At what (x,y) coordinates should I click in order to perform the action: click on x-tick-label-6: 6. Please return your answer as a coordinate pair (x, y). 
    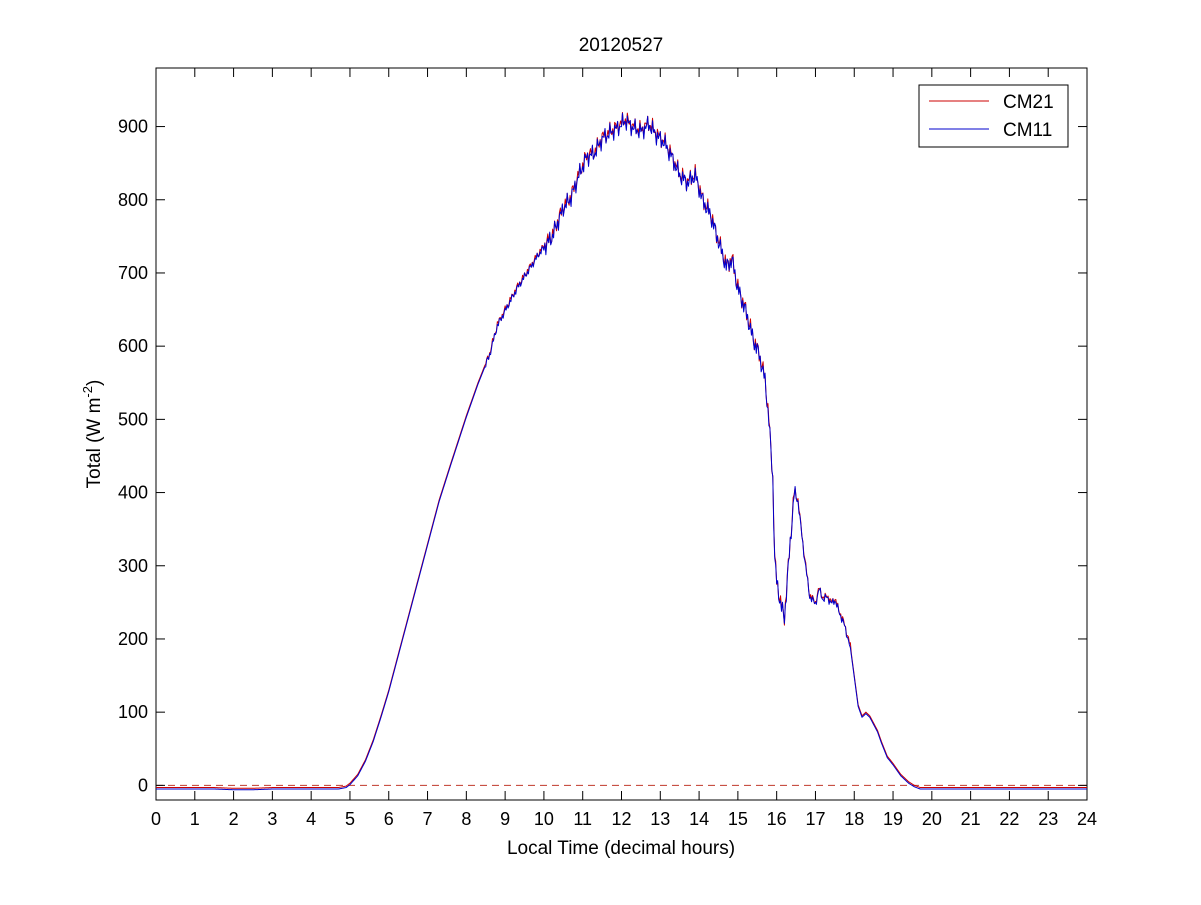
    Looking at the image, I should click on (389, 819).